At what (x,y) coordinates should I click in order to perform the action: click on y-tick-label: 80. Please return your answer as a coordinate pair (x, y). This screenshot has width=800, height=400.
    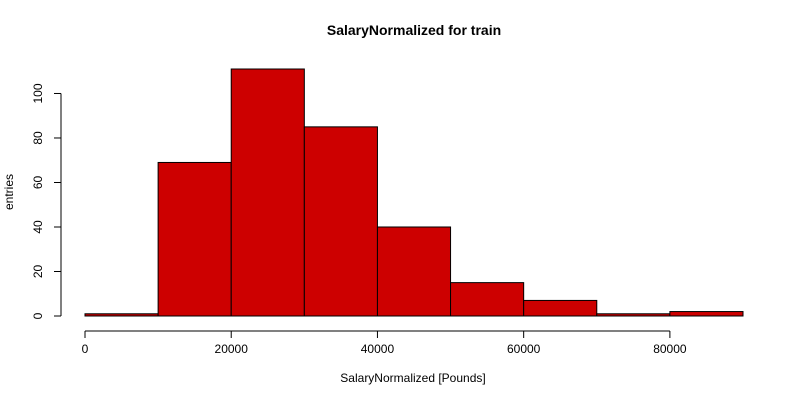
    Looking at the image, I should click on (38, 138).